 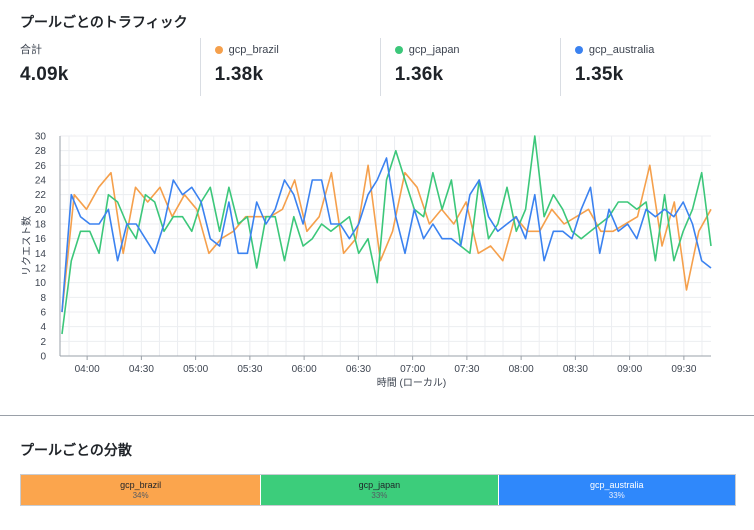 I want to click on stat-japan-value: 1.36k, so click(x=419, y=74).